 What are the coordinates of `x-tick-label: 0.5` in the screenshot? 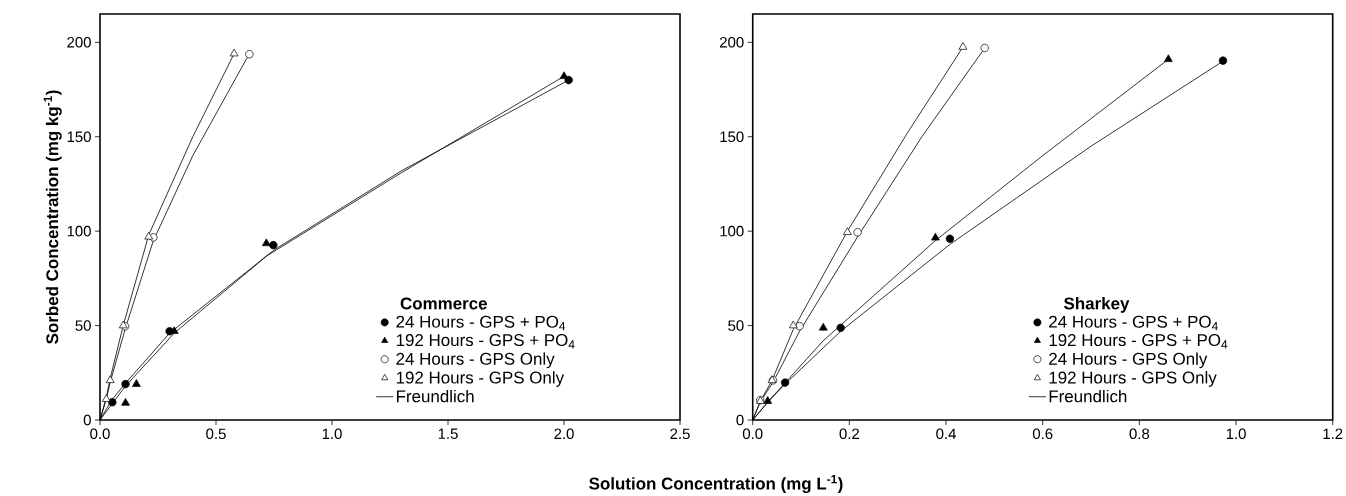 It's located at (216, 434).